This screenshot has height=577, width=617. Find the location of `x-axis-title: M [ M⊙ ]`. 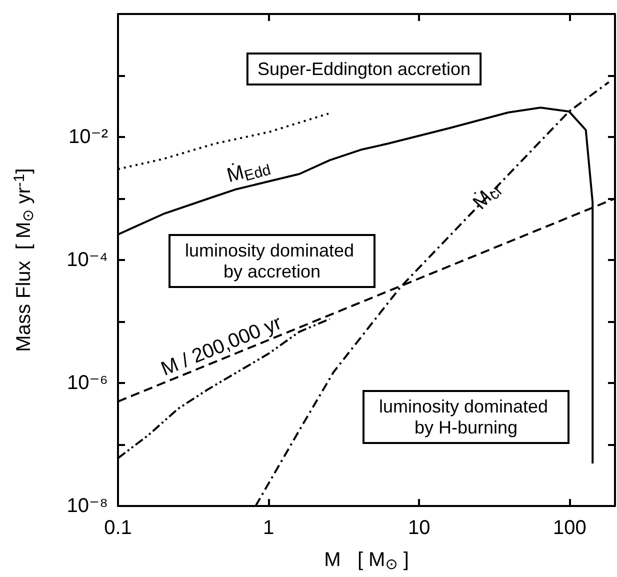

x-axis-title: M [ M⊙ ] is located at coordinates (366, 561).